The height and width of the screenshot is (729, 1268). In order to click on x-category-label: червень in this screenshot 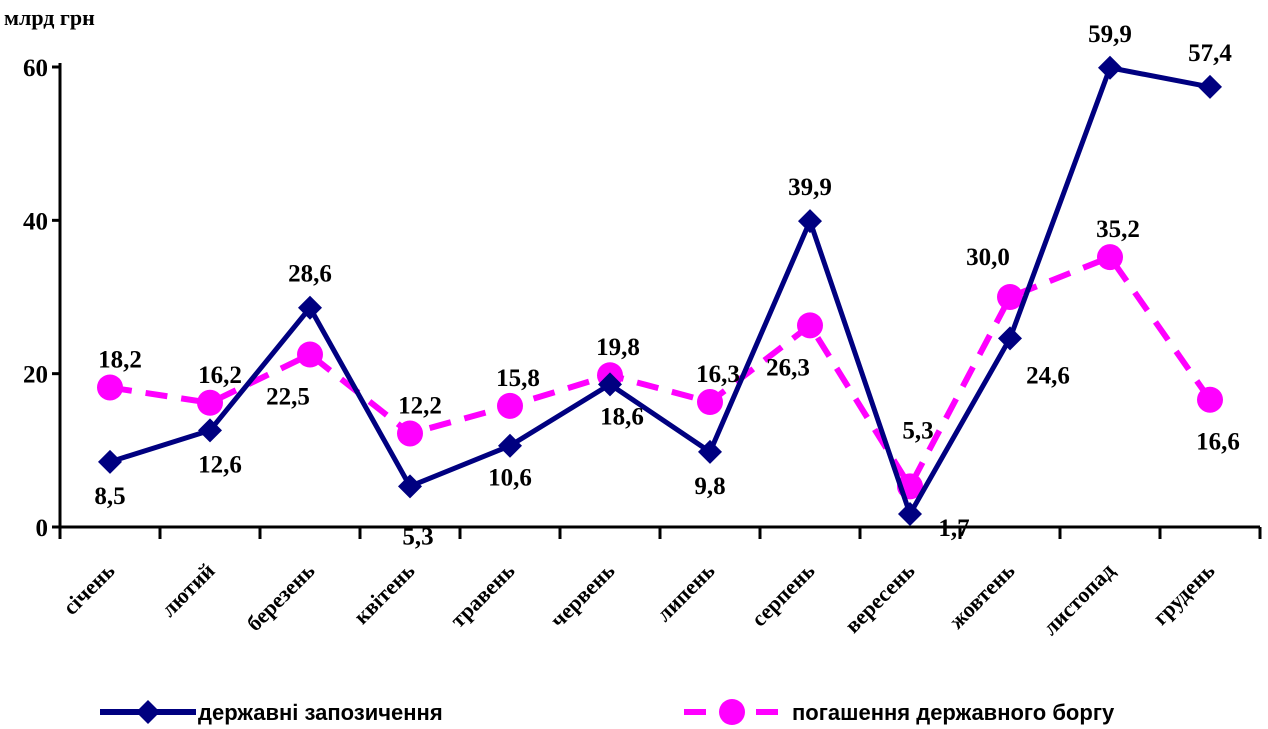, I will do `click(582, 595)`.